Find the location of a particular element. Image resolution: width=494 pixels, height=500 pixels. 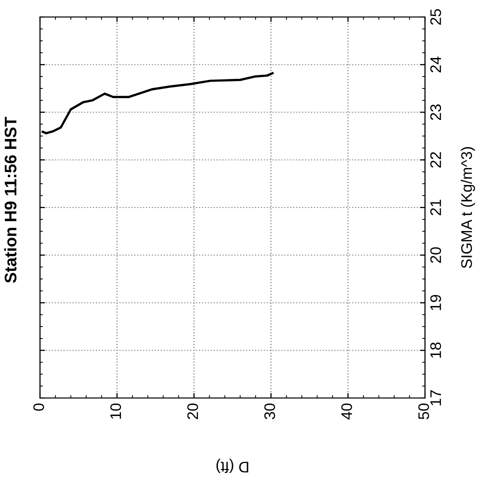

y2-tick-label: 21 is located at coordinates (435, 208).